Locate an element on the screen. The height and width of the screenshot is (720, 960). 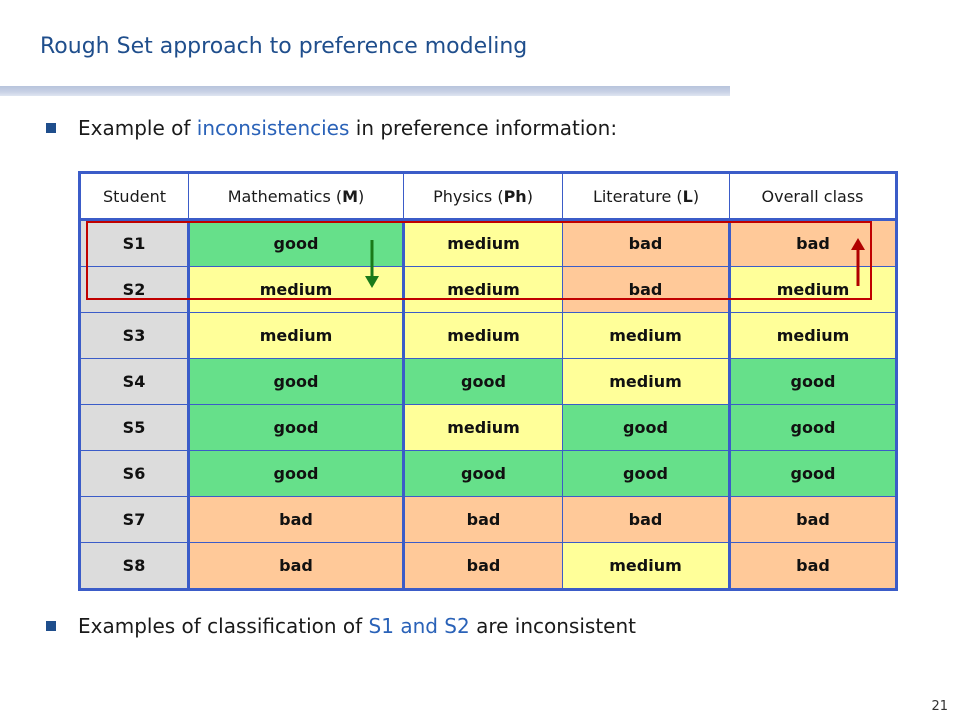
arrow-down-icon is located at coordinates (372, 264).